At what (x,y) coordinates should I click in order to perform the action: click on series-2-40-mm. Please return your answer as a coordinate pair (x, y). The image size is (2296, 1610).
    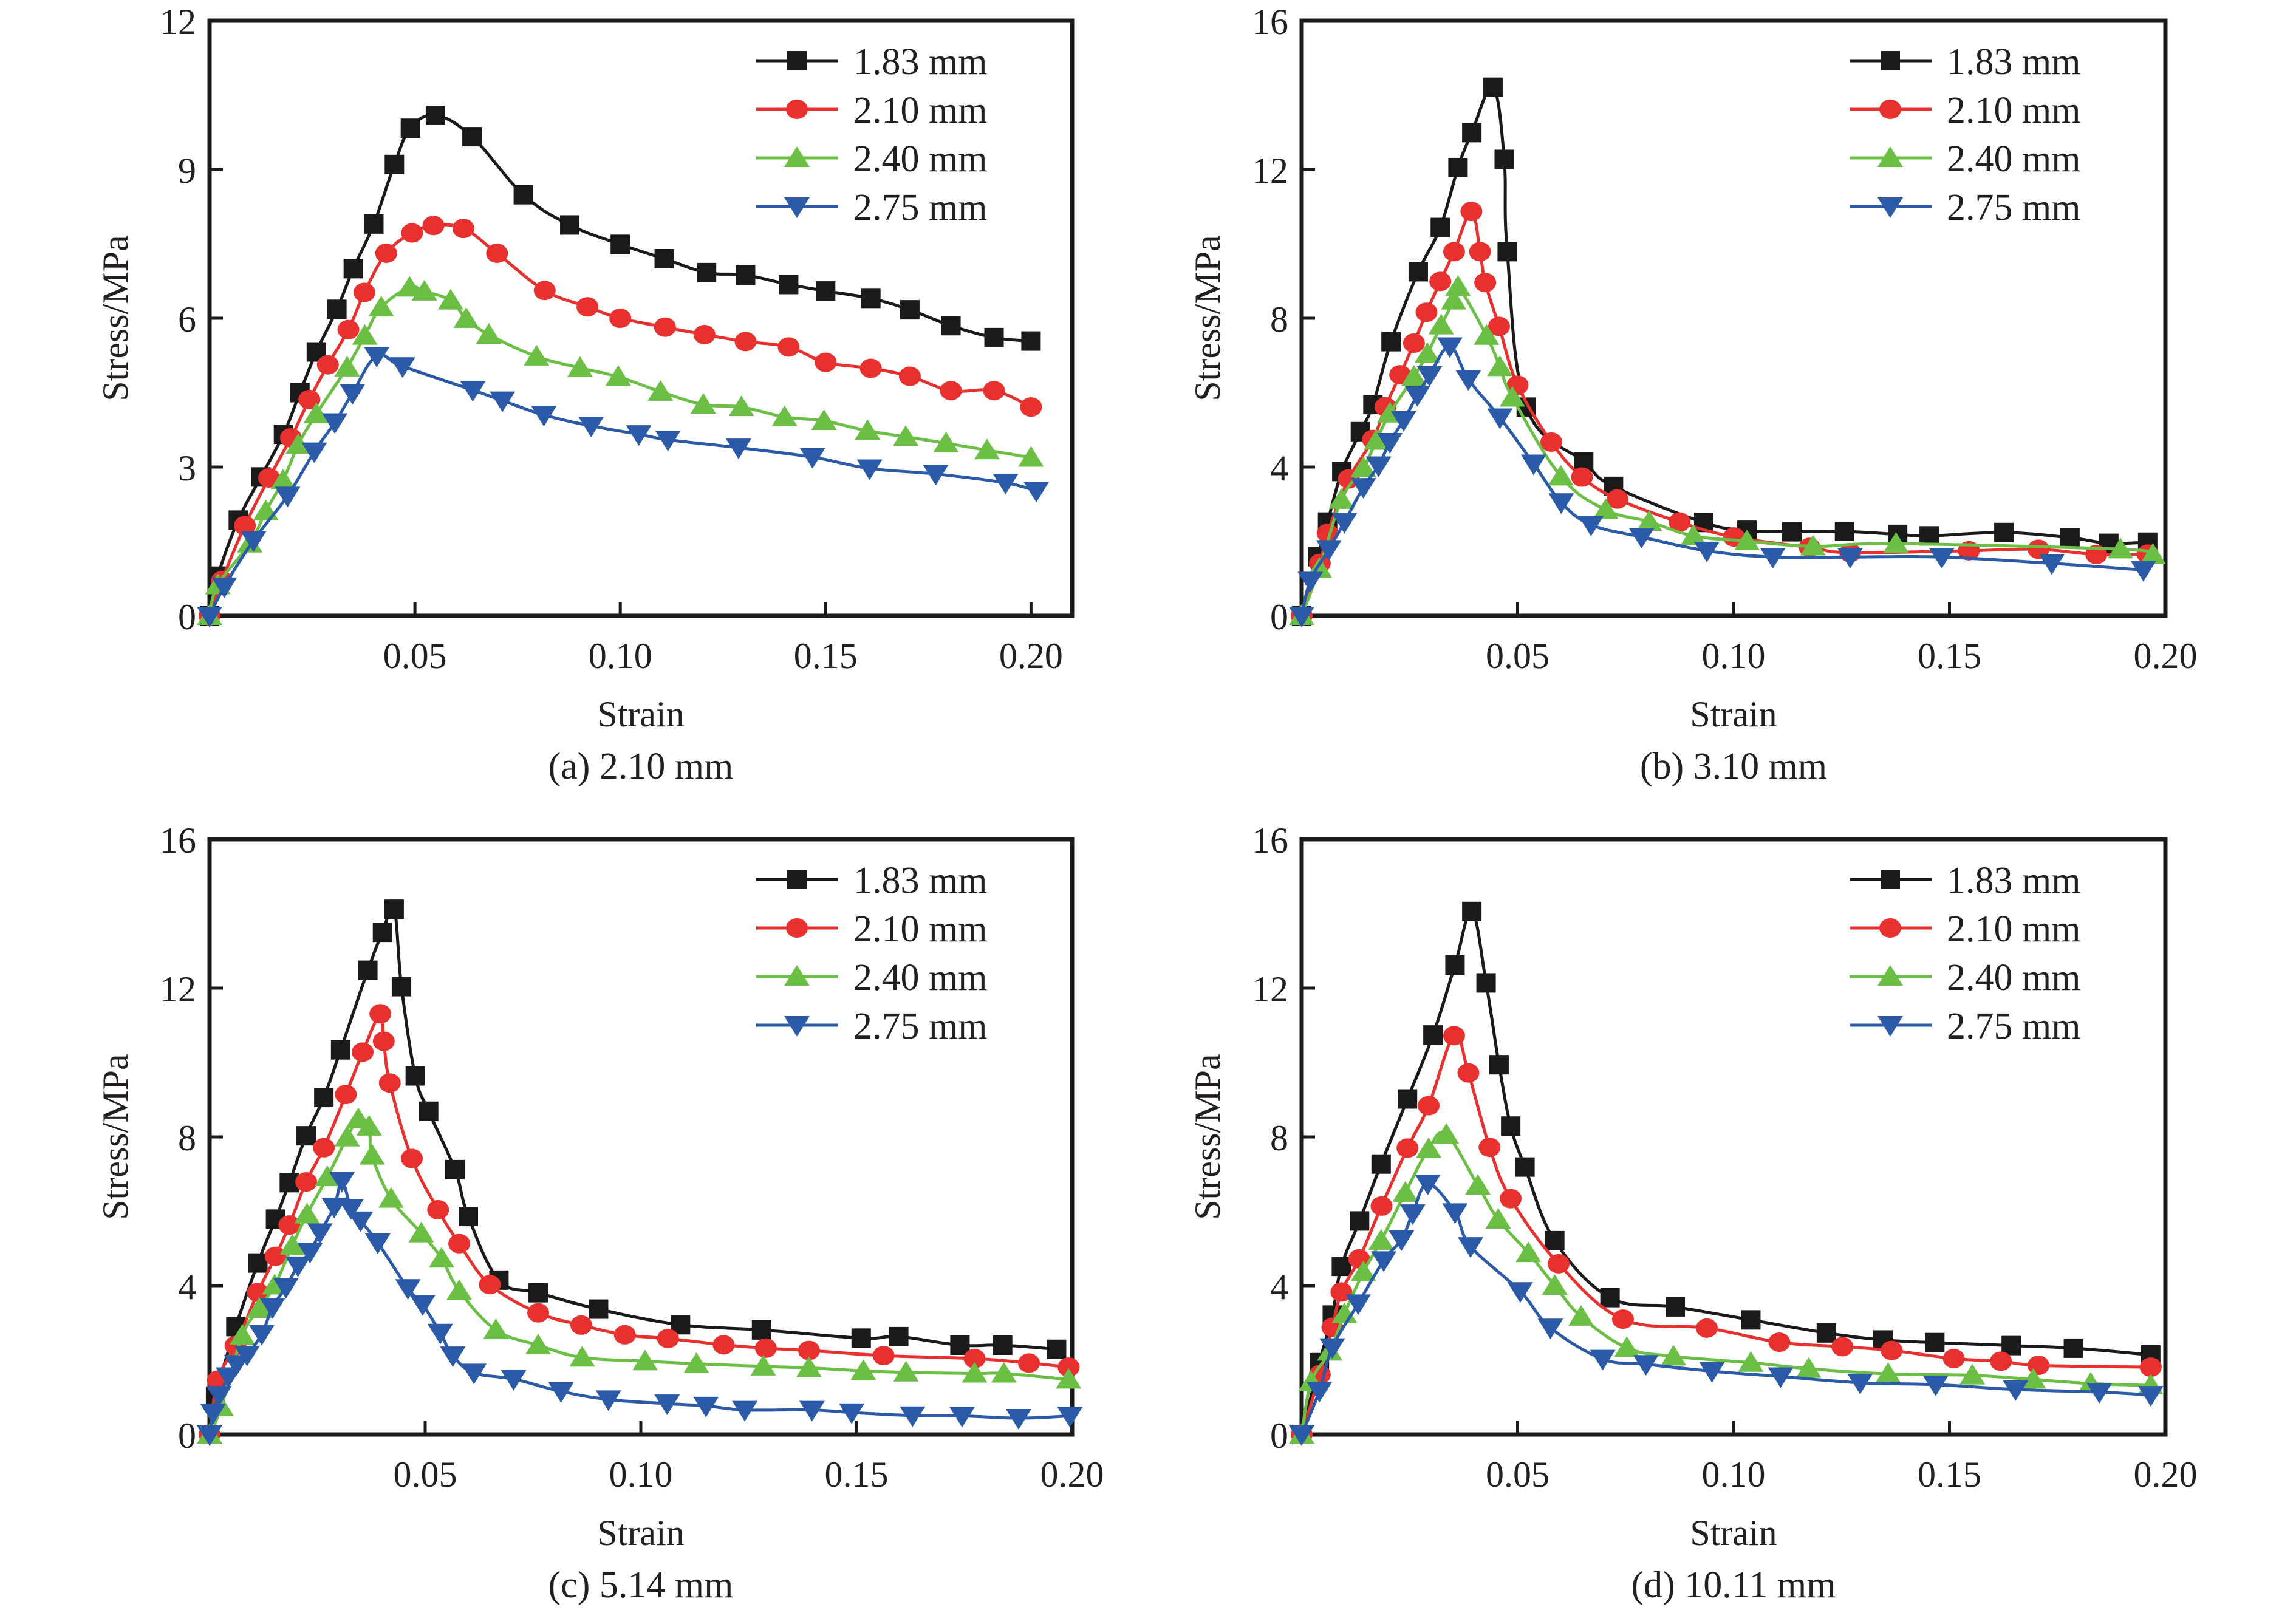
    Looking at the image, I should click on (639, 1275).